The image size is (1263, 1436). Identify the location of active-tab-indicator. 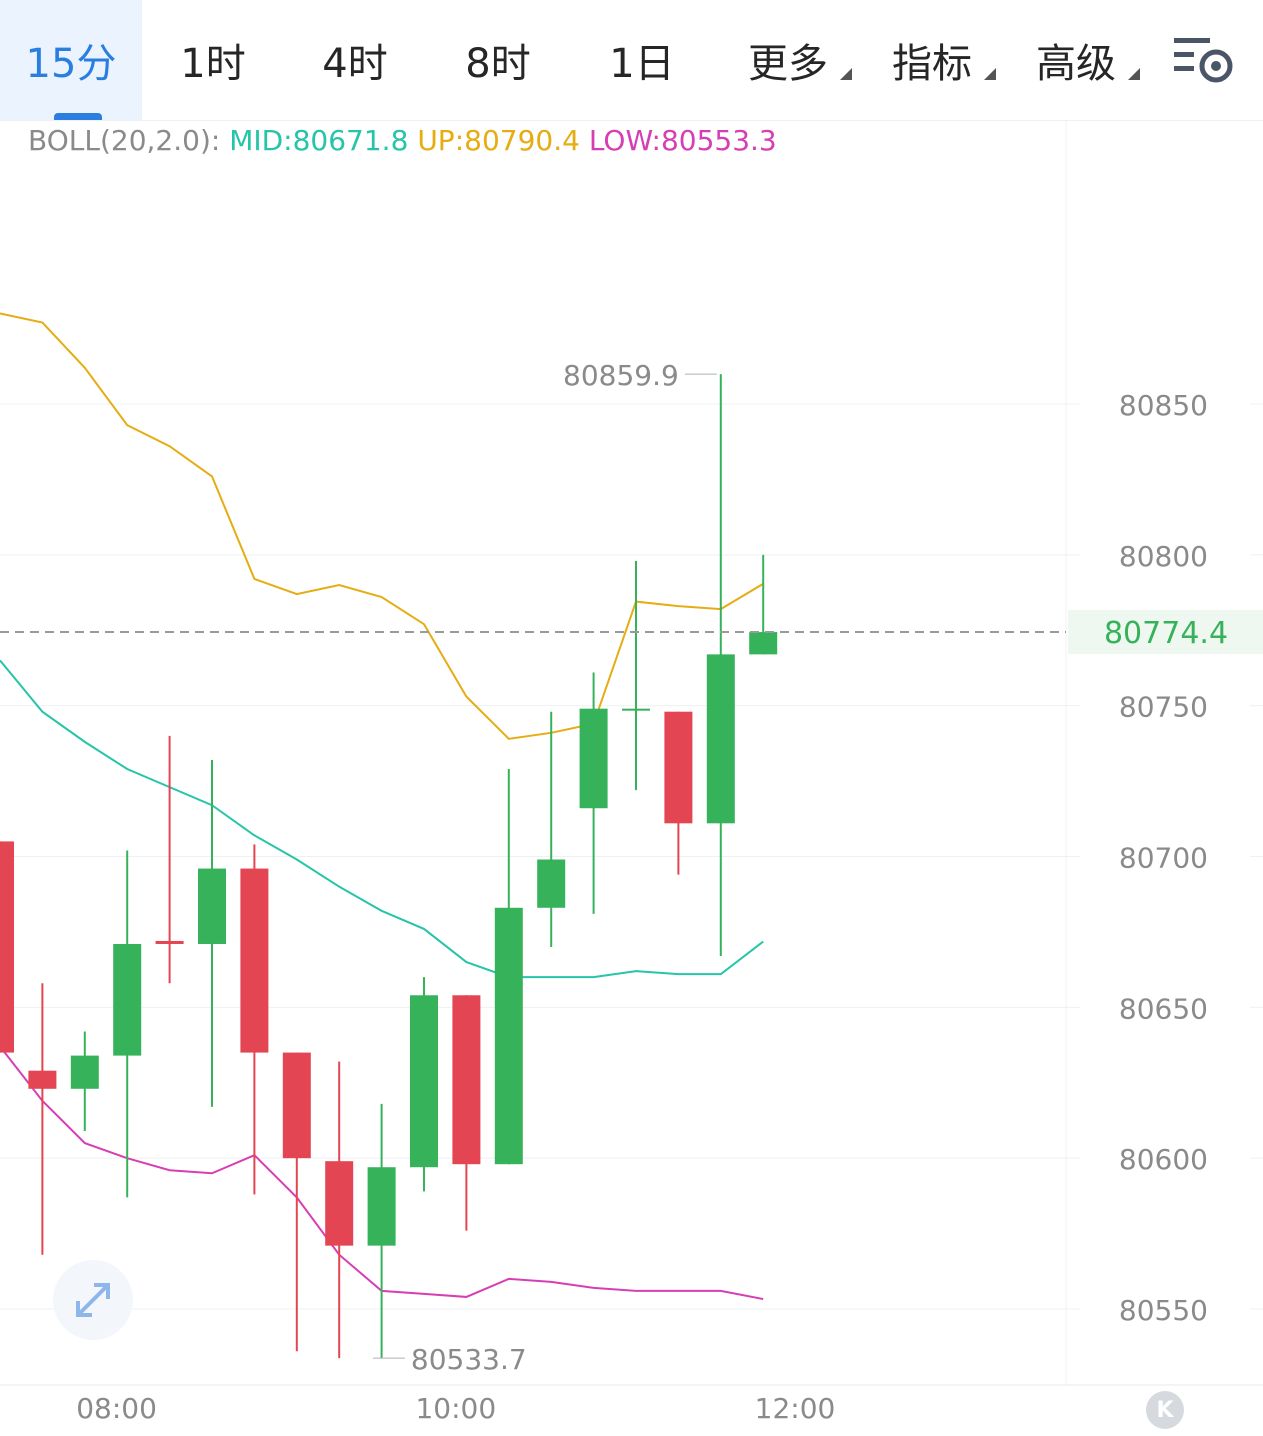
(78, 116).